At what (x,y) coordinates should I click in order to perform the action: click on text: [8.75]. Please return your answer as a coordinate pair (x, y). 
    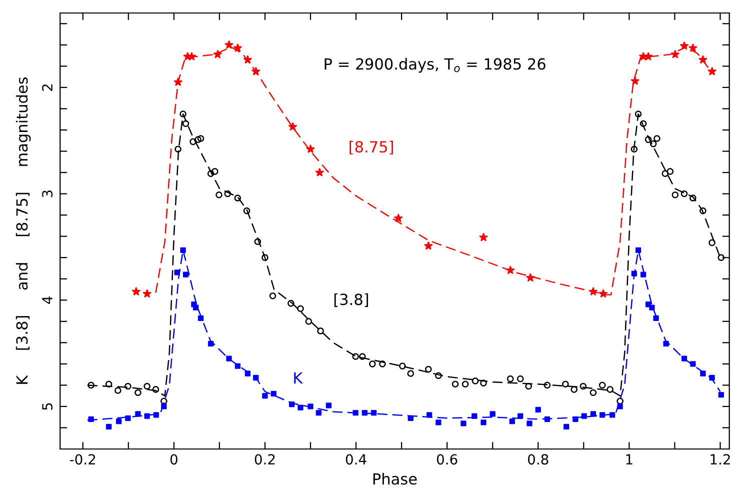
    Looking at the image, I should click on (371, 147).